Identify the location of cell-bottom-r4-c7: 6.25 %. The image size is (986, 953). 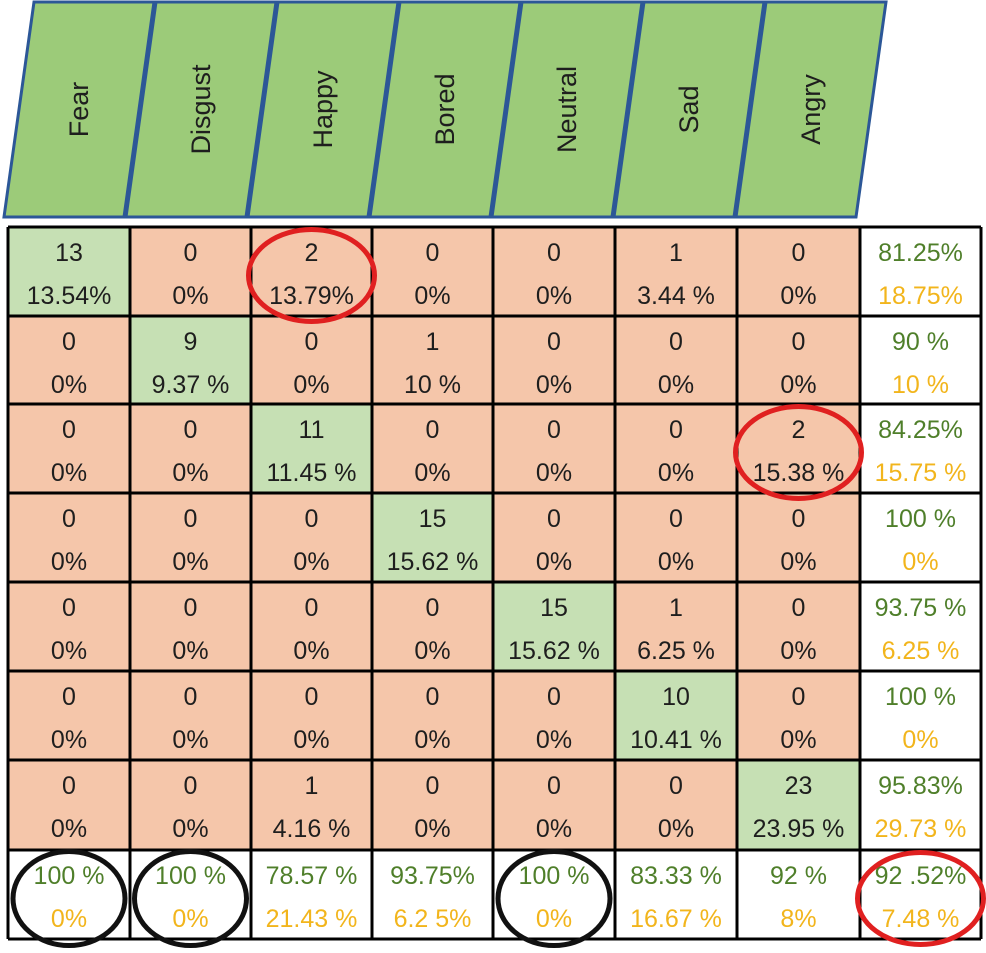
(921, 651).